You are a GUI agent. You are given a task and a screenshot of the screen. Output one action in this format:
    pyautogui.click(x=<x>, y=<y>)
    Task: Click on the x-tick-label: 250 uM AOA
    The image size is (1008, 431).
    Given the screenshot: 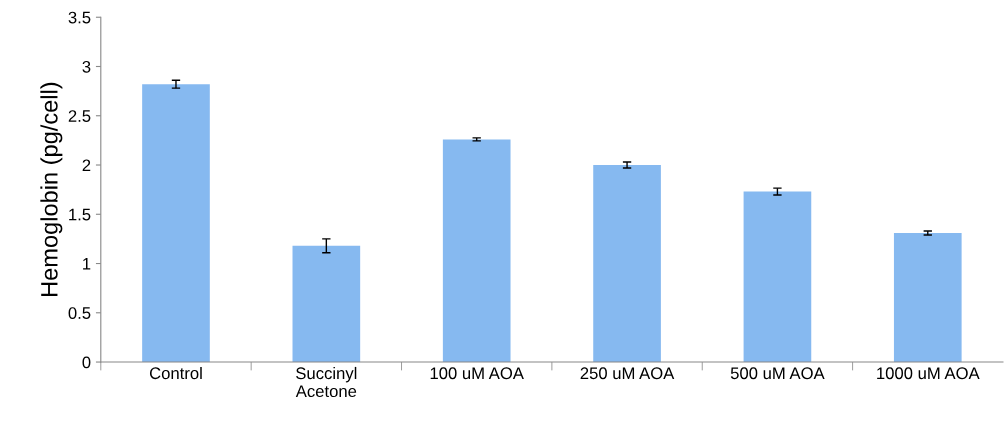 What is the action you would take?
    pyautogui.click(x=627, y=373)
    